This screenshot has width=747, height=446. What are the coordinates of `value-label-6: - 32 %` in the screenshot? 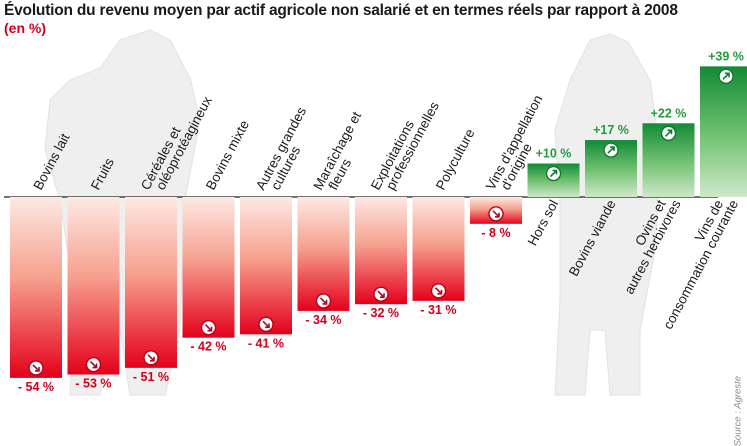 It's located at (381, 313).